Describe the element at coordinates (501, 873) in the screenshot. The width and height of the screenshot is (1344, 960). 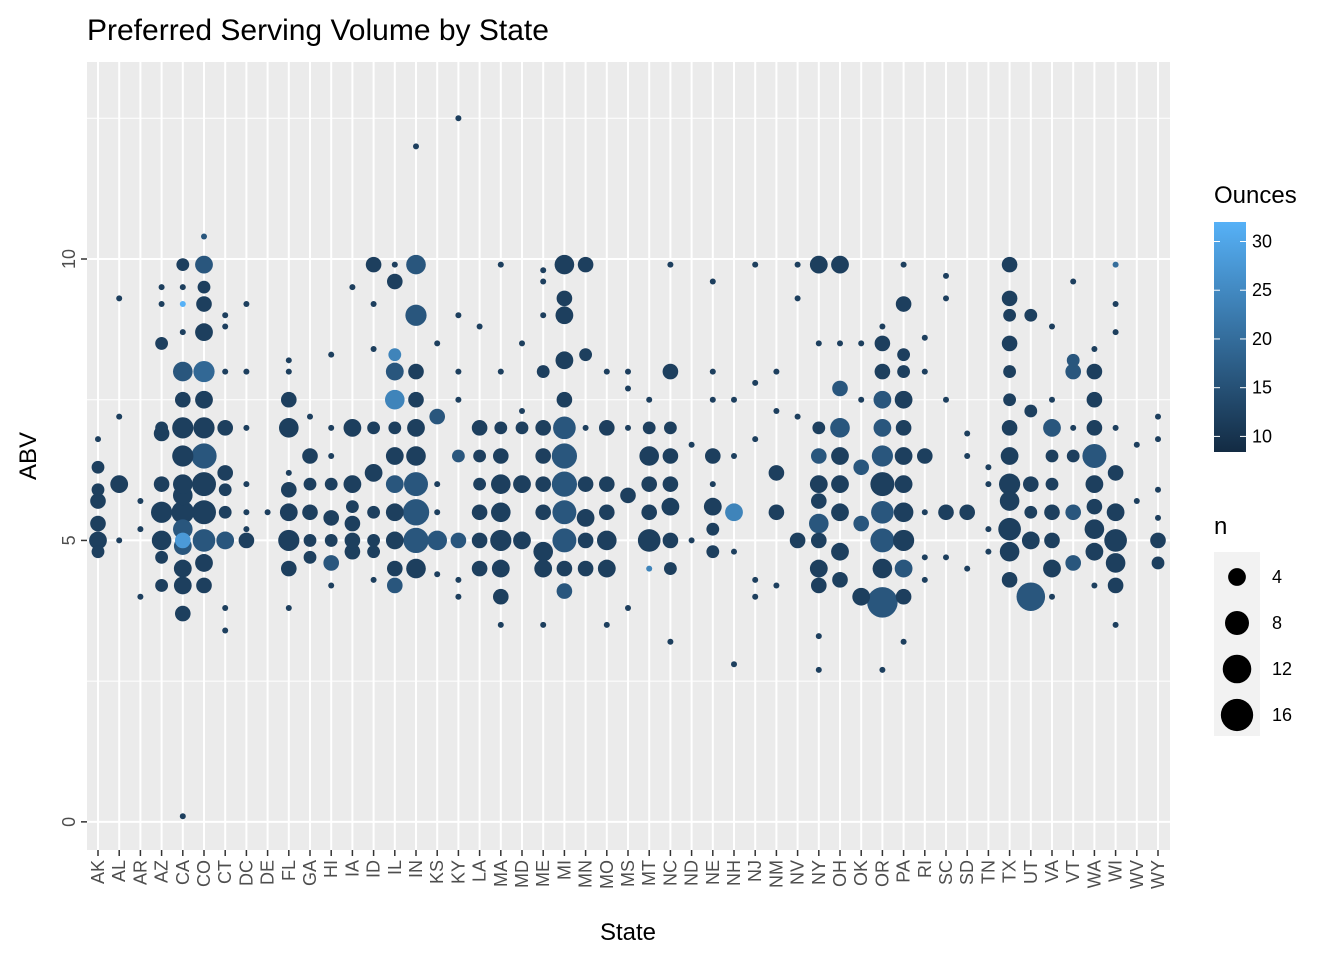
I see `x-tick-label: MA` at that location.